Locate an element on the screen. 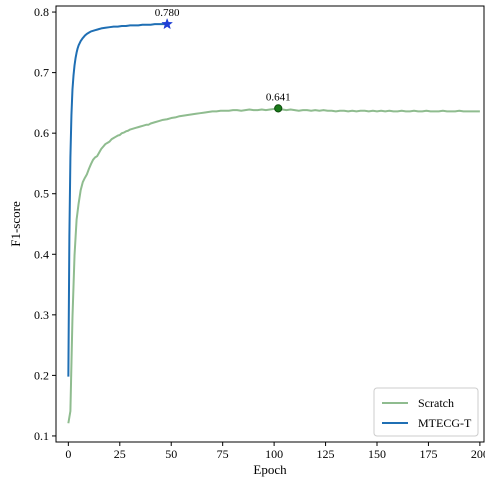 This screenshot has height=478, width=485. x-tick-label: 200 is located at coordinates (478, 454).